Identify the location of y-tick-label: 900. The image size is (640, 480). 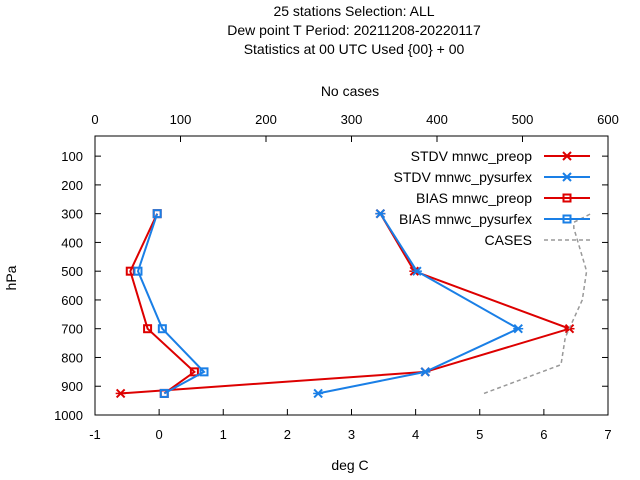
(72, 386).